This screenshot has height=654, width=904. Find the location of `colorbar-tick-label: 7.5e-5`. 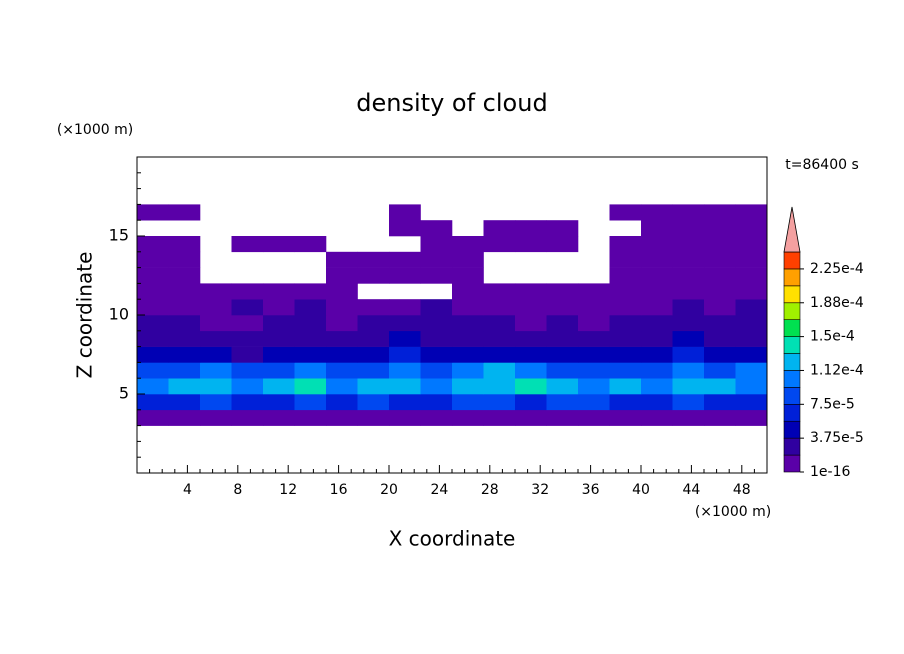

colorbar-tick-label: 7.5e-5 is located at coordinates (832, 404).